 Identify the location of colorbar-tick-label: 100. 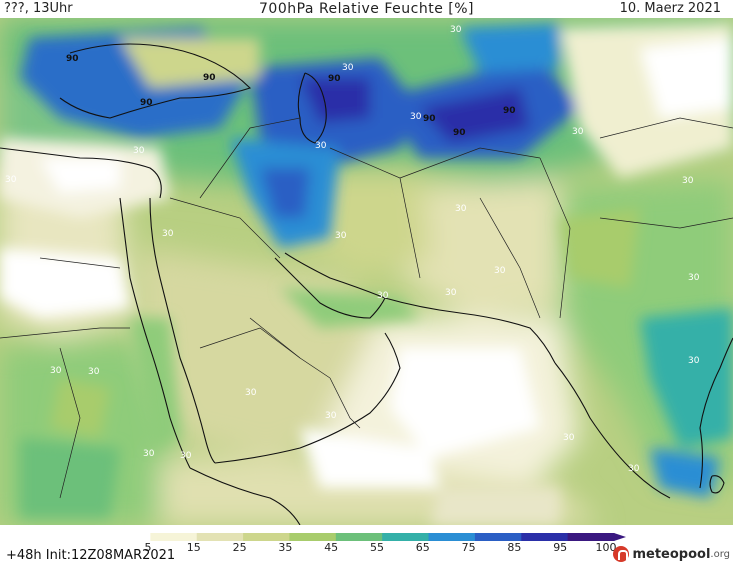
(606, 547).